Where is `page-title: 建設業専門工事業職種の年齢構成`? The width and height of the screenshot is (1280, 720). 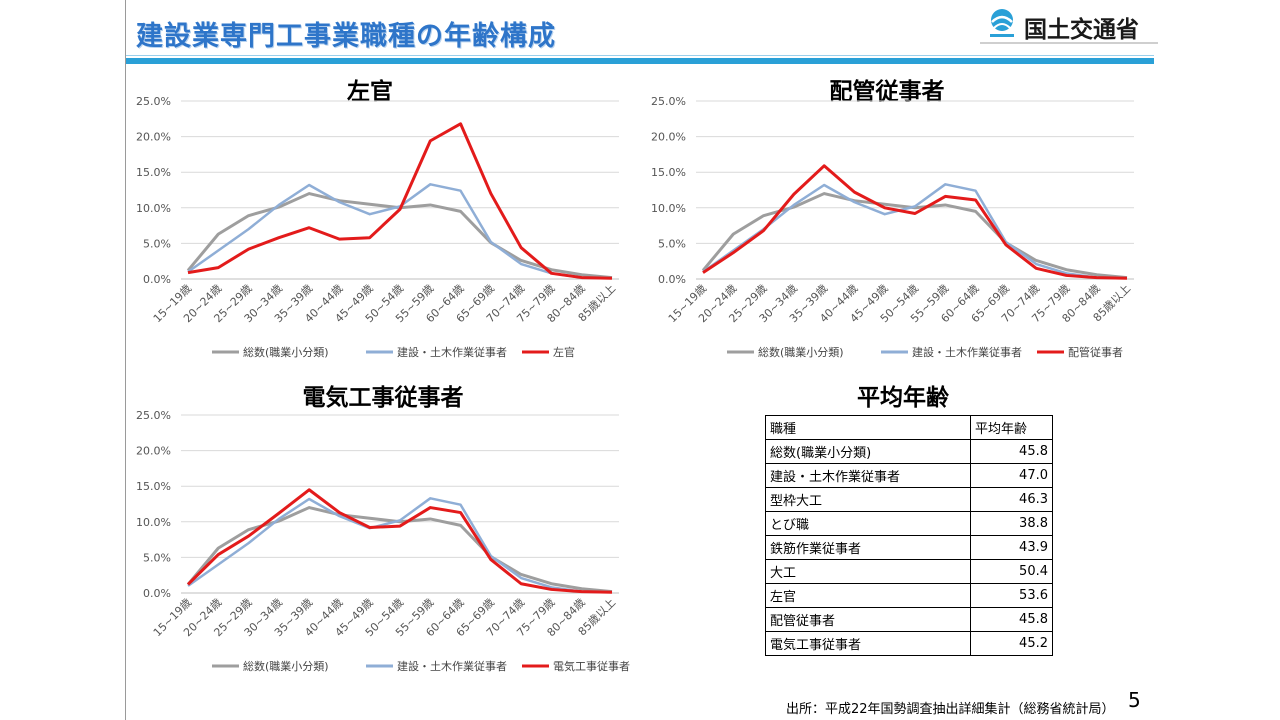
page-title: 建設業専門工事業職種の年齢構成 is located at coordinates (346, 36).